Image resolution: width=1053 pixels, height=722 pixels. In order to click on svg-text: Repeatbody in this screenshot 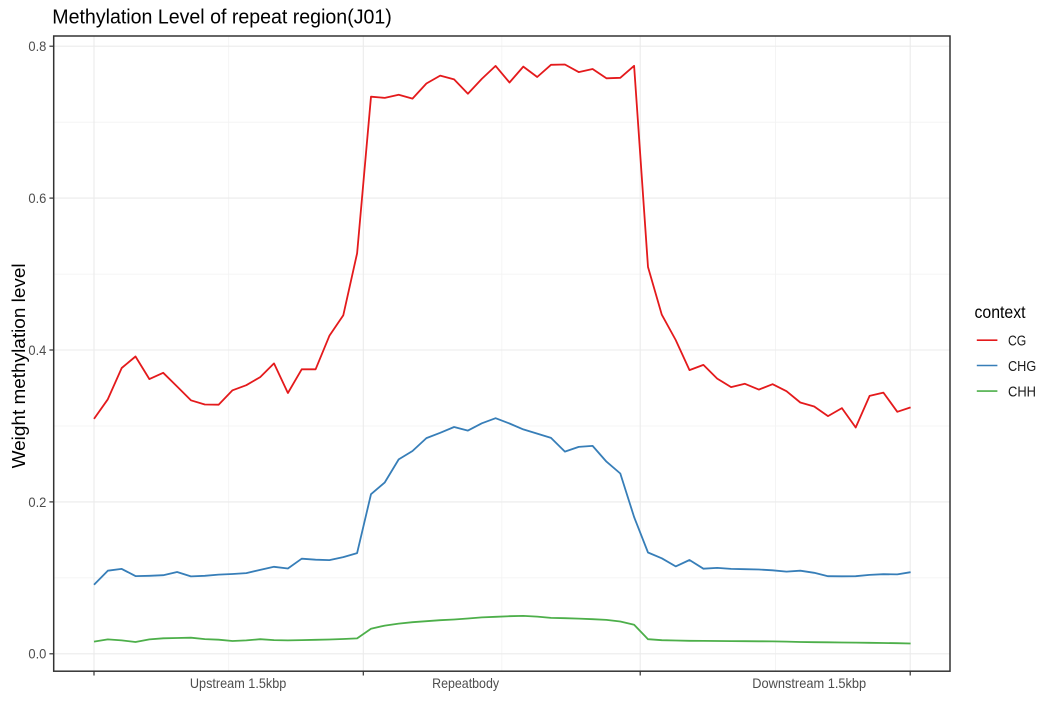, I will do `click(465, 683)`.